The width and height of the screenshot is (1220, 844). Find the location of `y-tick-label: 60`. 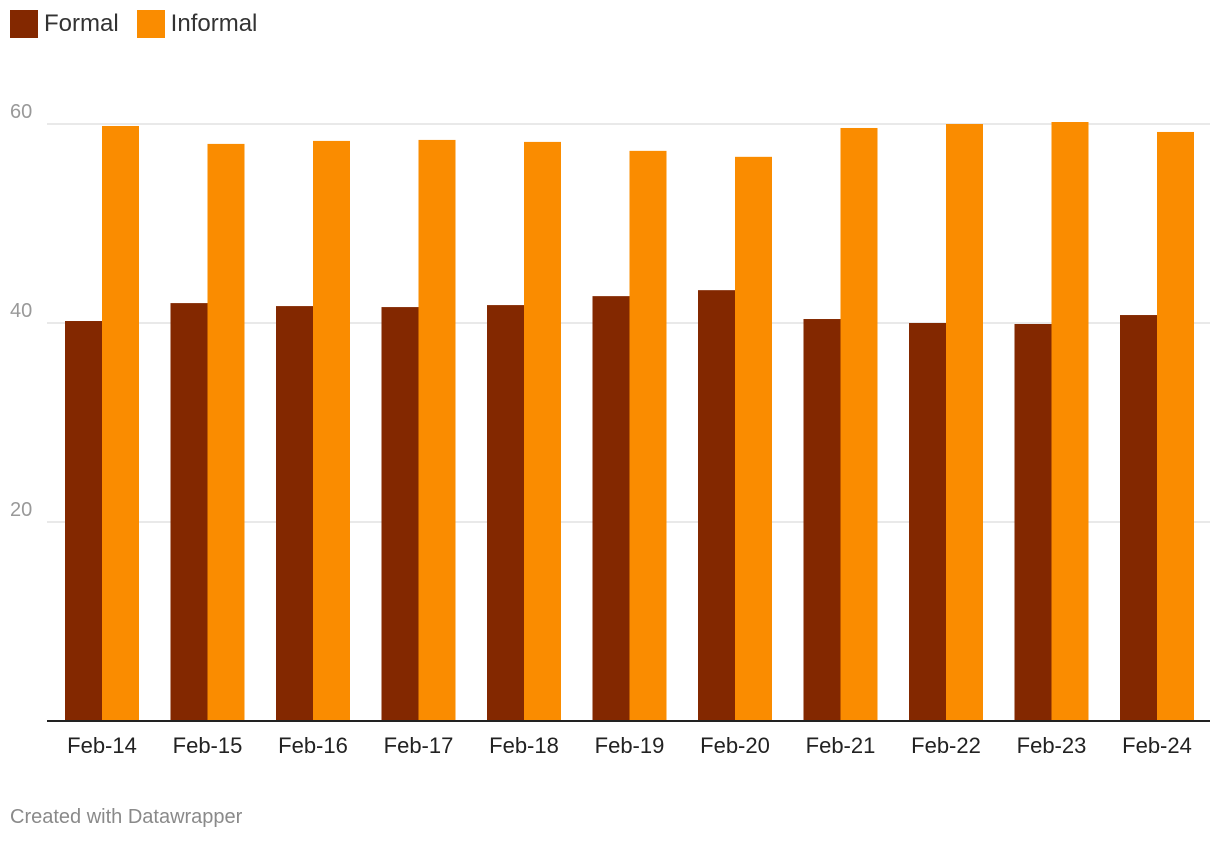

y-tick-label: 60 is located at coordinates (21, 112).